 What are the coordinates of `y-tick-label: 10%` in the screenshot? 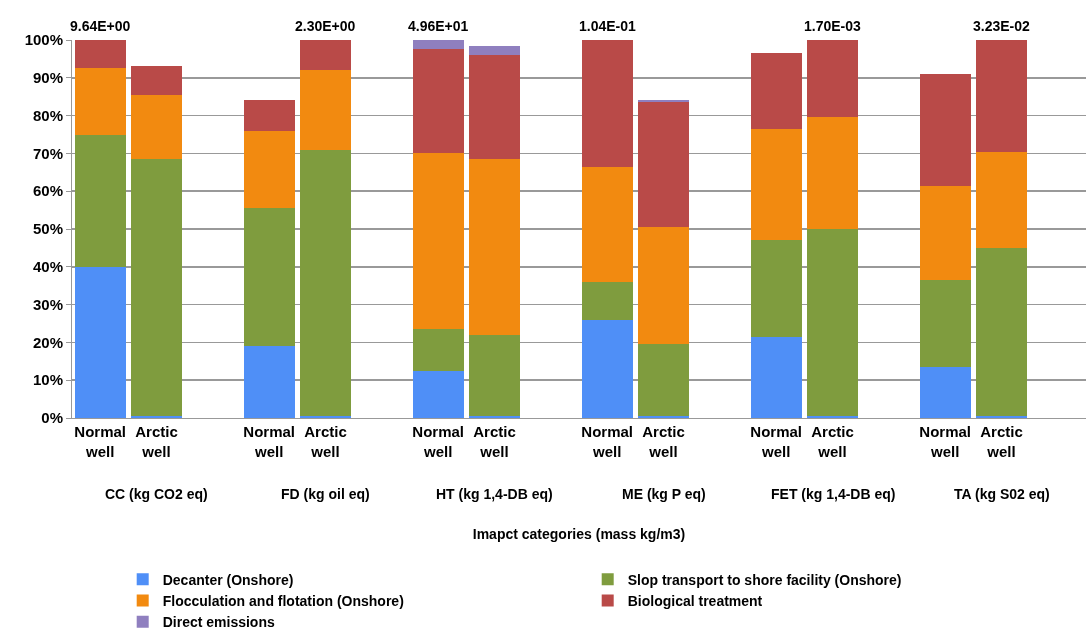 It's located at (47, 380).